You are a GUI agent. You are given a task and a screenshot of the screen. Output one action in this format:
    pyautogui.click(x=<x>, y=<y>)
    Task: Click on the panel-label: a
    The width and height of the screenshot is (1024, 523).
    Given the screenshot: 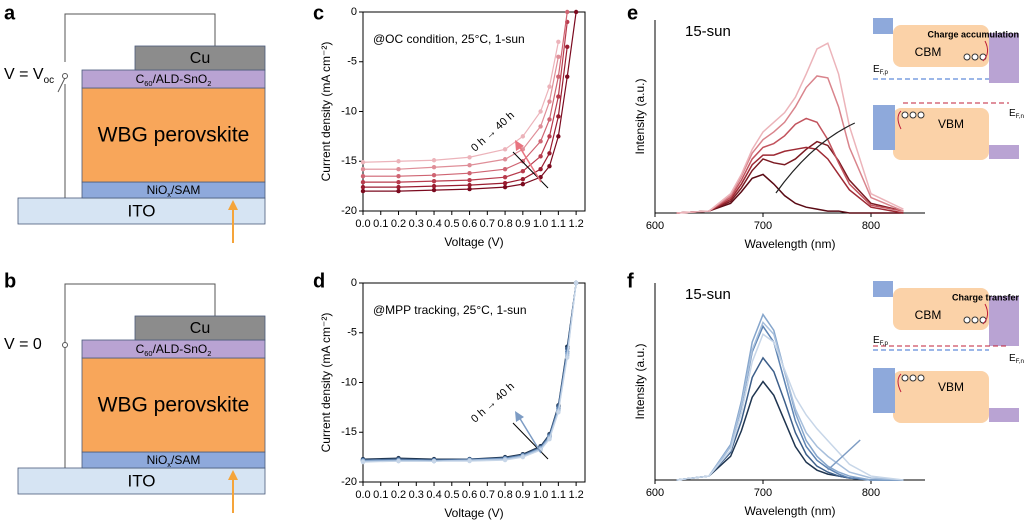 What is the action you would take?
    pyautogui.click(x=10, y=13)
    